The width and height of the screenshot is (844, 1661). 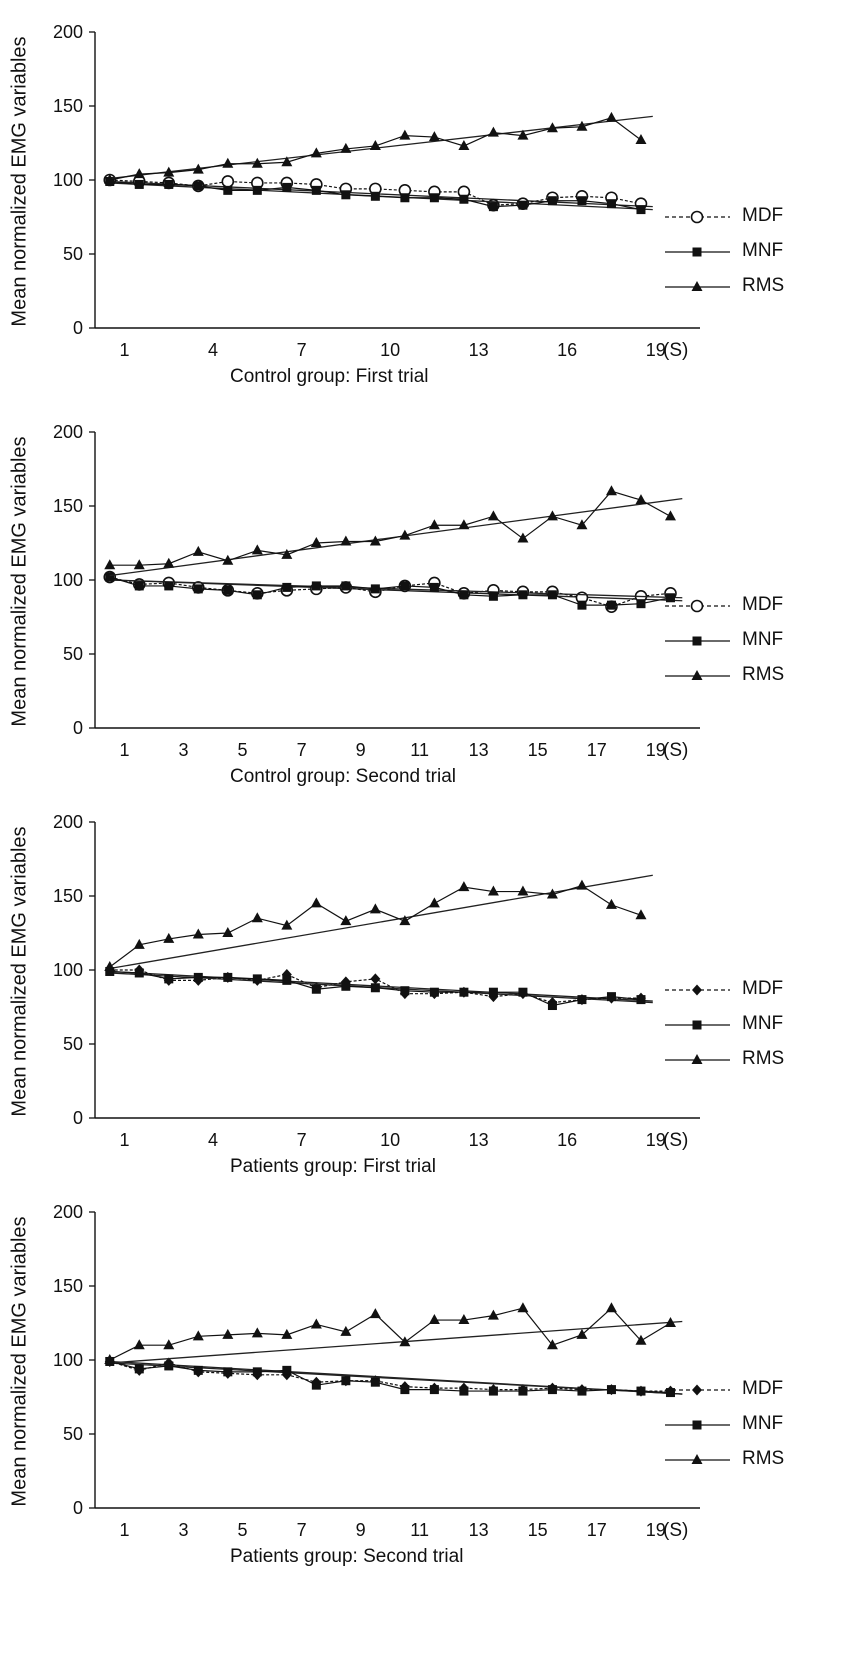 I want to click on x-tick-label: 5, so click(x=243, y=750).